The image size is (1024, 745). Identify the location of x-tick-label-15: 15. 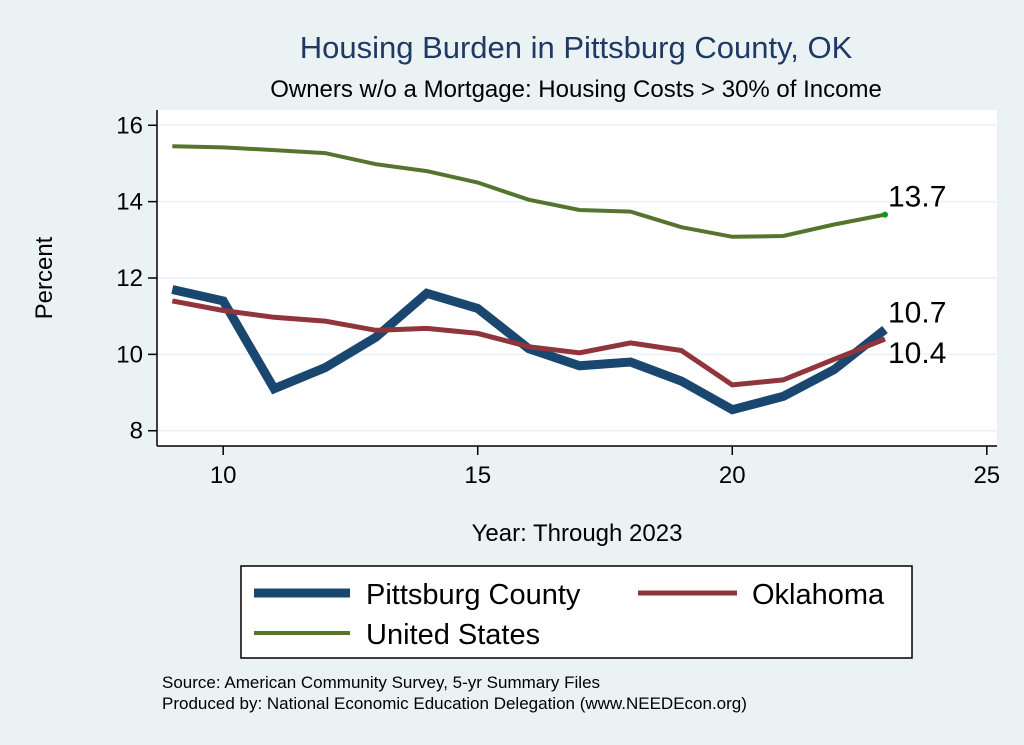
(477, 475).